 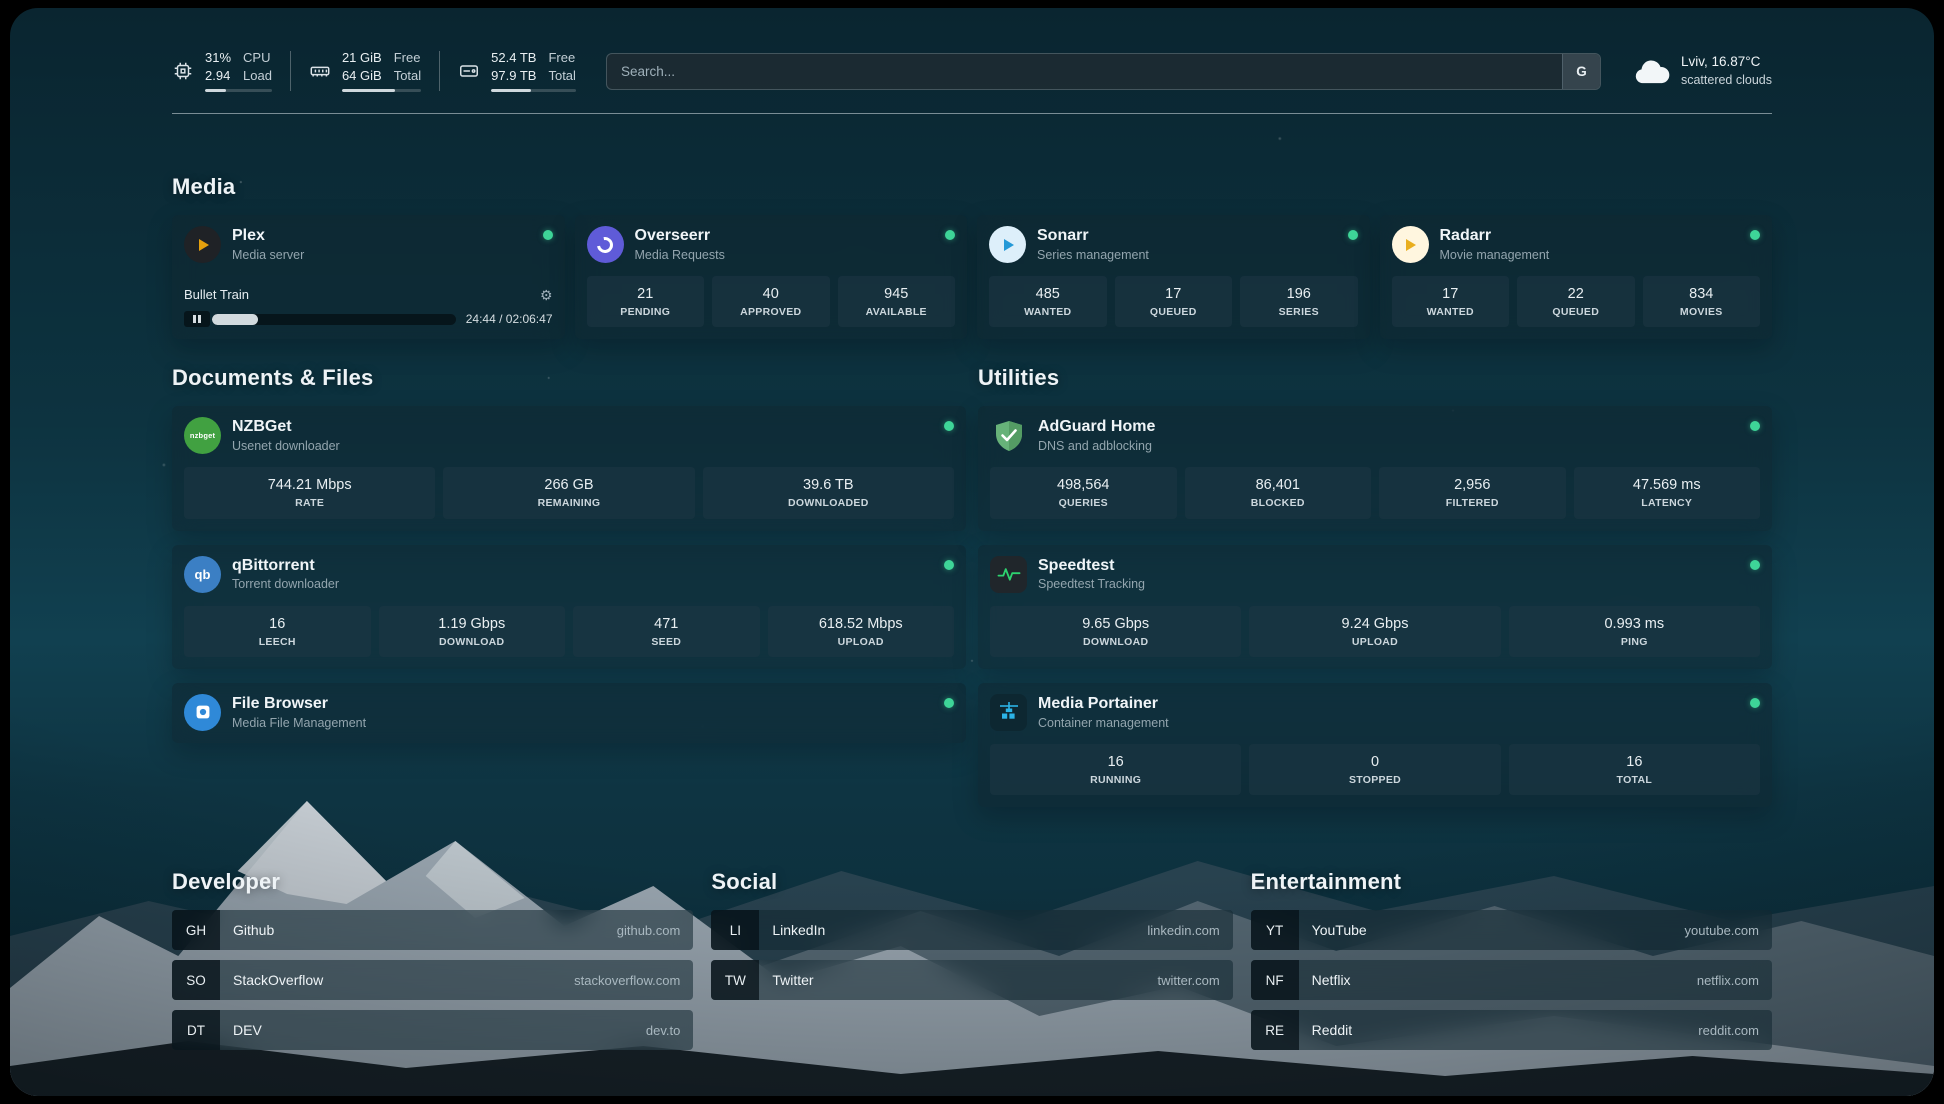 I want to click on disk-total-value: 97.9 TB, so click(x=514, y=75).